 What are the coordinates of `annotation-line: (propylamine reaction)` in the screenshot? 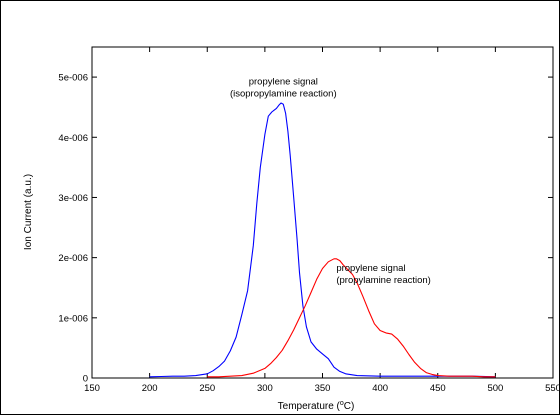 It's located at (383, 280).